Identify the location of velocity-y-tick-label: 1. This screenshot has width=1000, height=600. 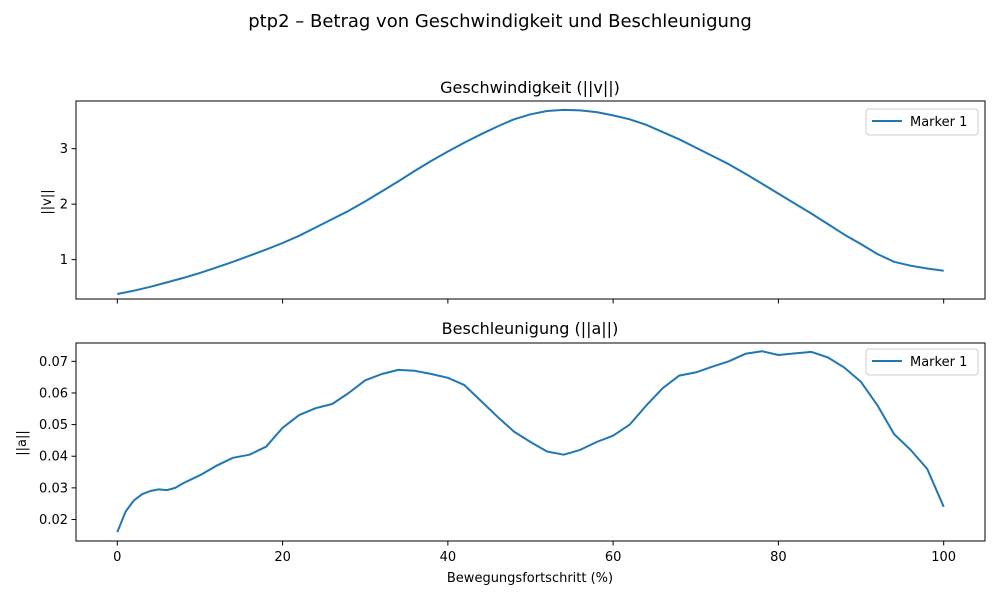
(64, 260).